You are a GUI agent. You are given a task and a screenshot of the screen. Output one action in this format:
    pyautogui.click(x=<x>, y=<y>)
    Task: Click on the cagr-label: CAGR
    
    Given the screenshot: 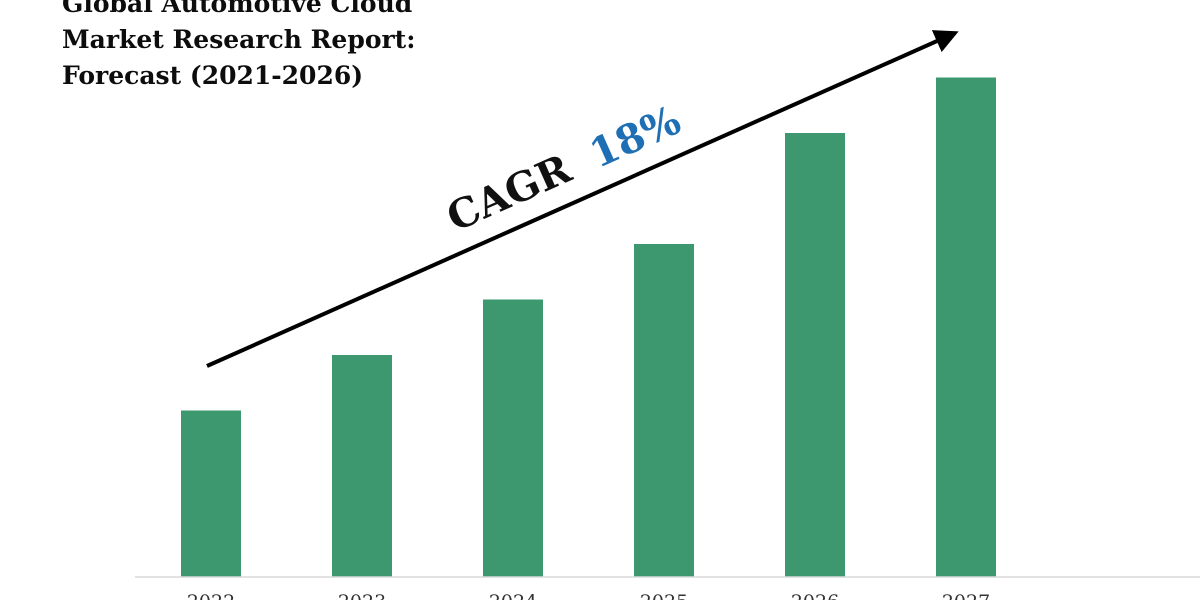 What is the action you would take?
    pyautogui.click(x=509, y=193)
    